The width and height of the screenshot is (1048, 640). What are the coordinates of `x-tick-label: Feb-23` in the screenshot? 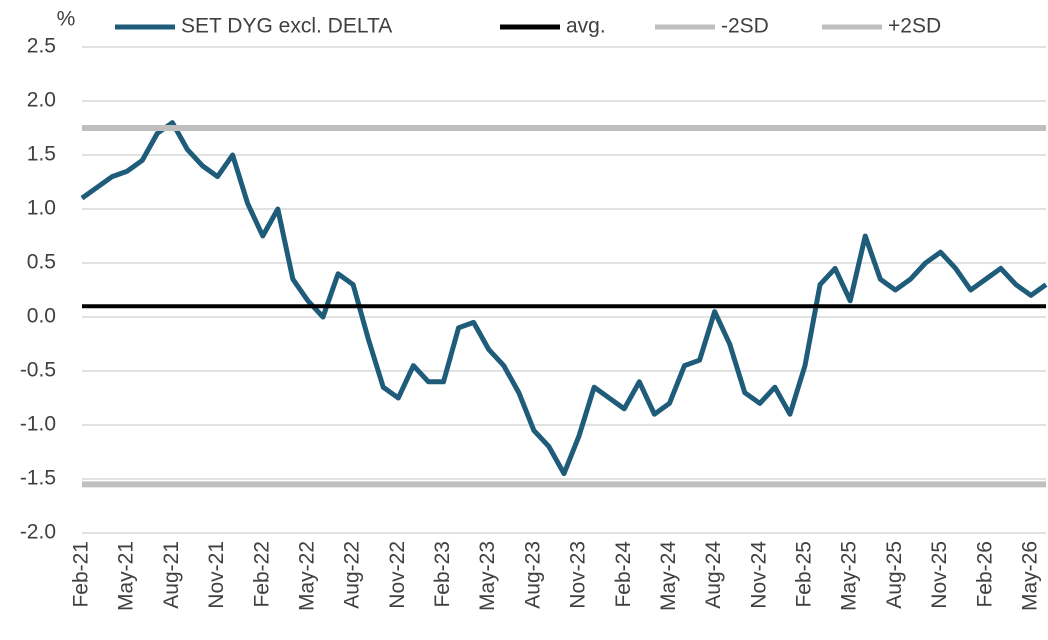 It's located at (442, 574).